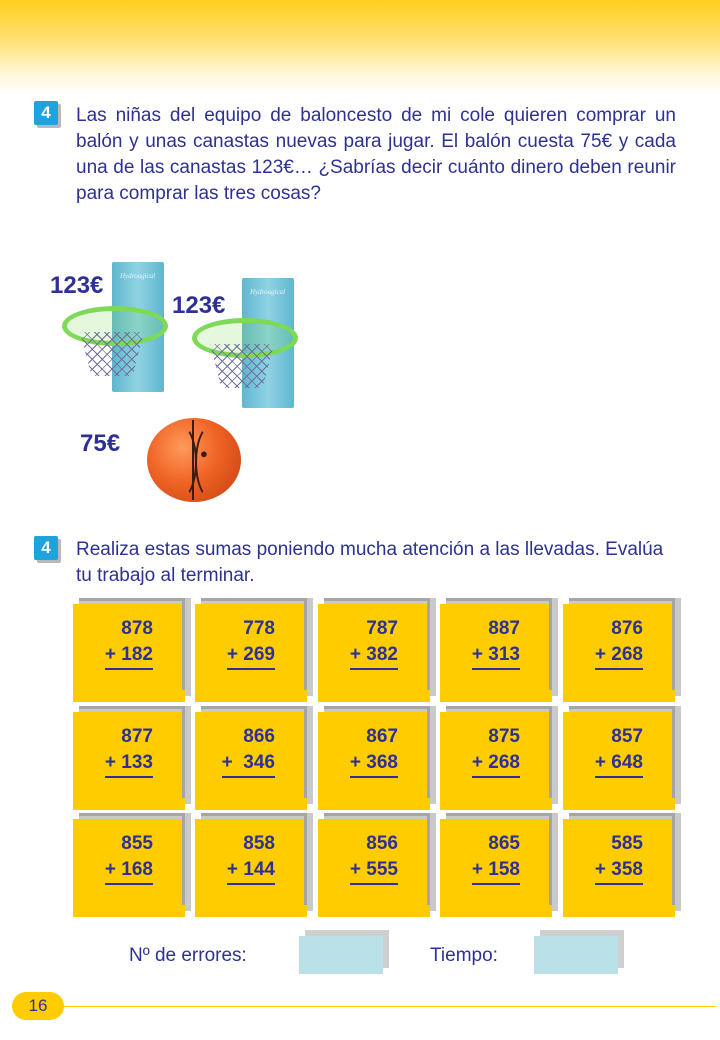 The image size is (720, 1040). Describe the element at coordinates (259, 628) in the screenshot. I see `addend-top: 778` at that location.